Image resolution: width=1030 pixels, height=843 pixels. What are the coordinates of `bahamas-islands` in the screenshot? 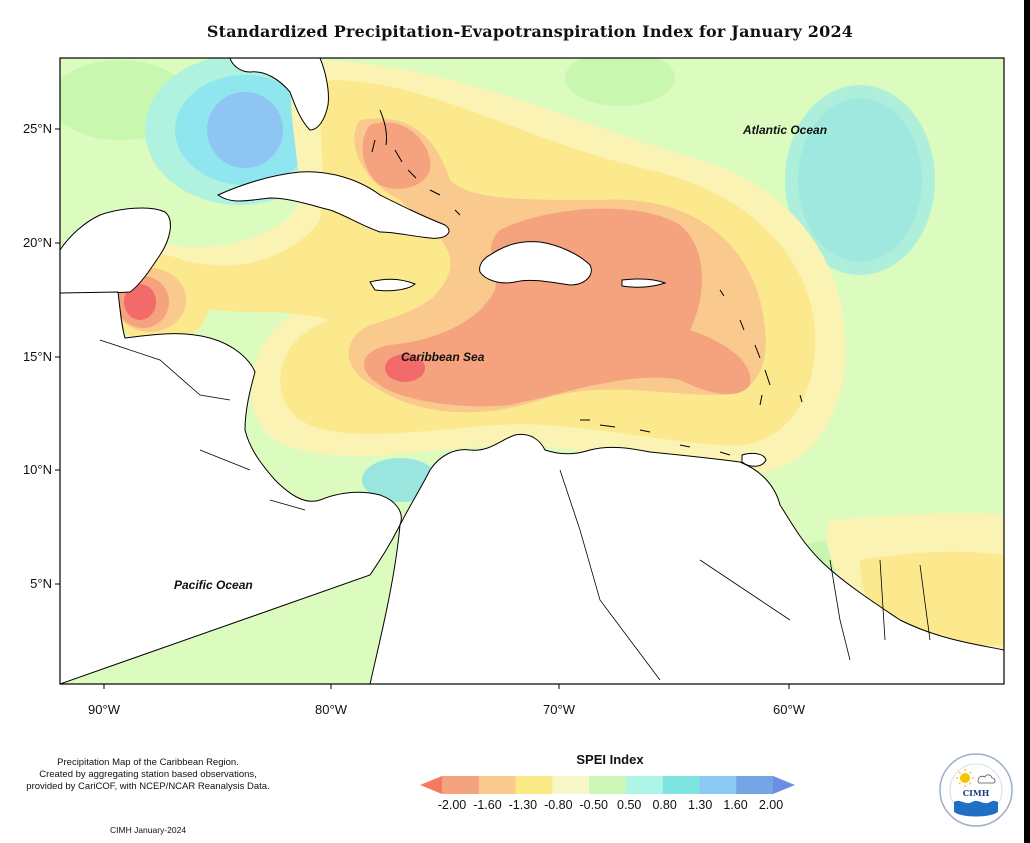 It's located at (416, 162).